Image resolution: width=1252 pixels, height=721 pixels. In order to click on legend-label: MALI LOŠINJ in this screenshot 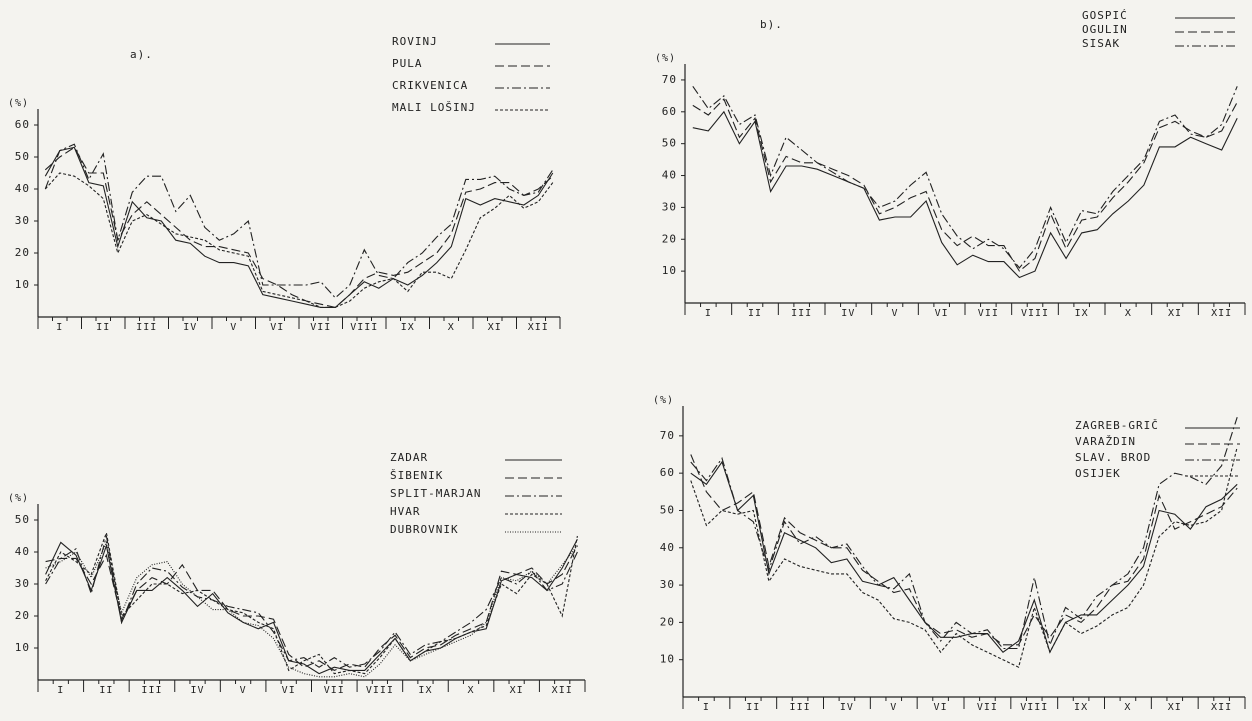, I will do `click(434, 107)`.